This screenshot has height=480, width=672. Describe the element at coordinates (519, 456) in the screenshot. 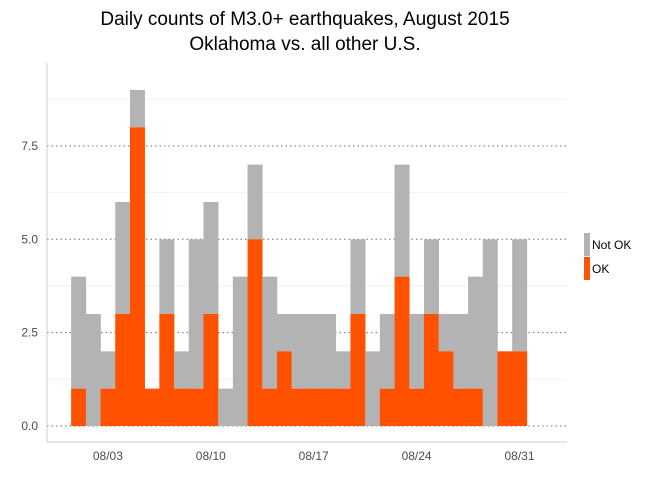

I see `x-tick-label: 08/31` at that location.